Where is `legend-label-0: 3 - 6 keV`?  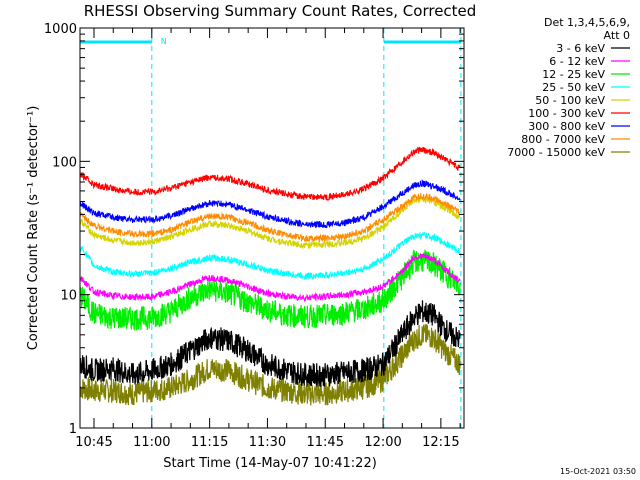
legend-label-0: 3 - 6 keV is located at coordinates (580, 48).